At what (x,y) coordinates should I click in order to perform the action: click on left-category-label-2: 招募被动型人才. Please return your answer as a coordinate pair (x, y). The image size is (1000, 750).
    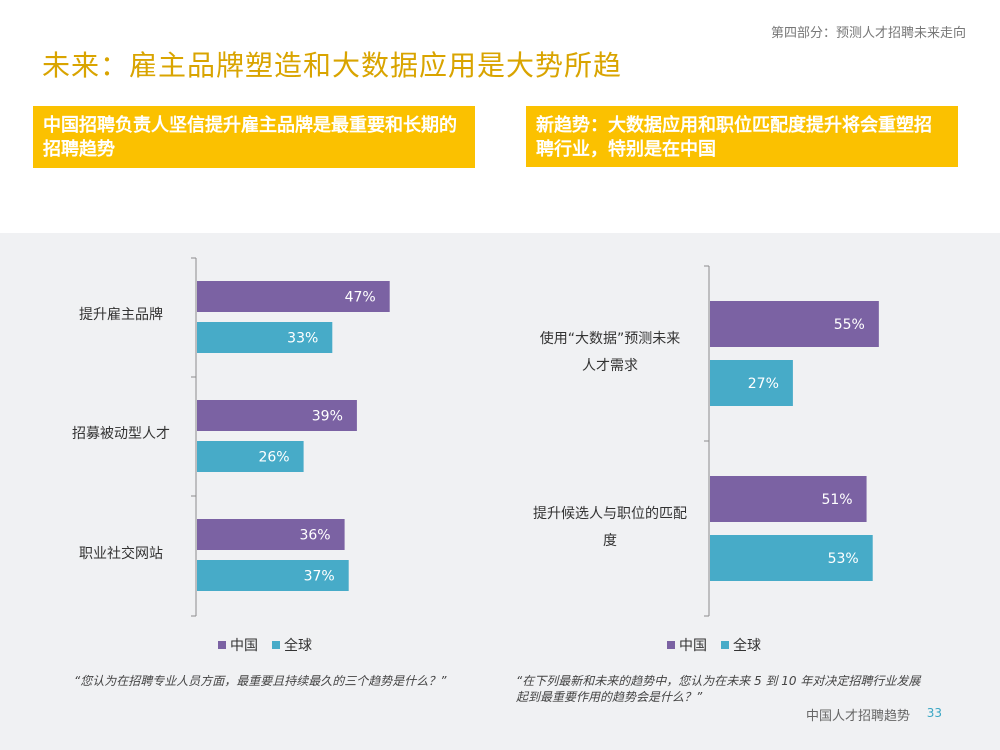
    Looking at the image, I should click on (121, 434).